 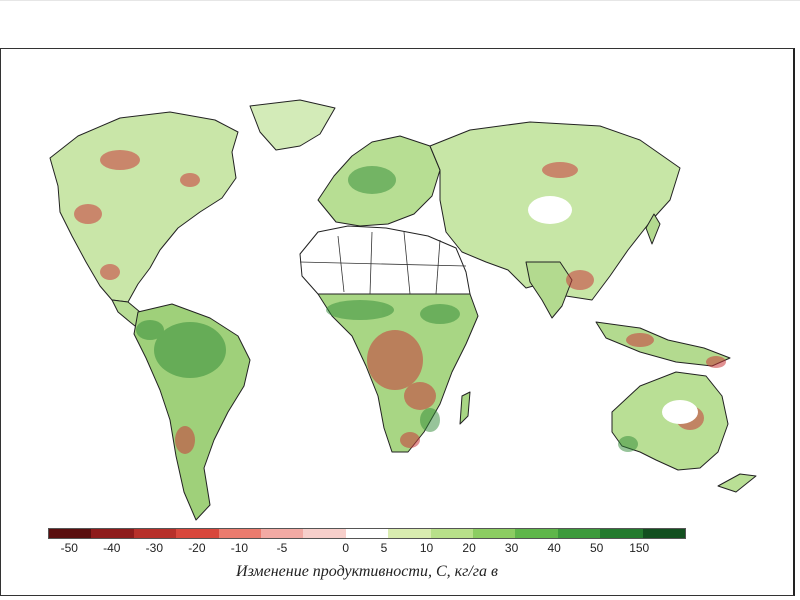 What do you see at coordinates (613, 310) in the screenshot?
I see `no-data-areas` at bounding box center [613, 310].